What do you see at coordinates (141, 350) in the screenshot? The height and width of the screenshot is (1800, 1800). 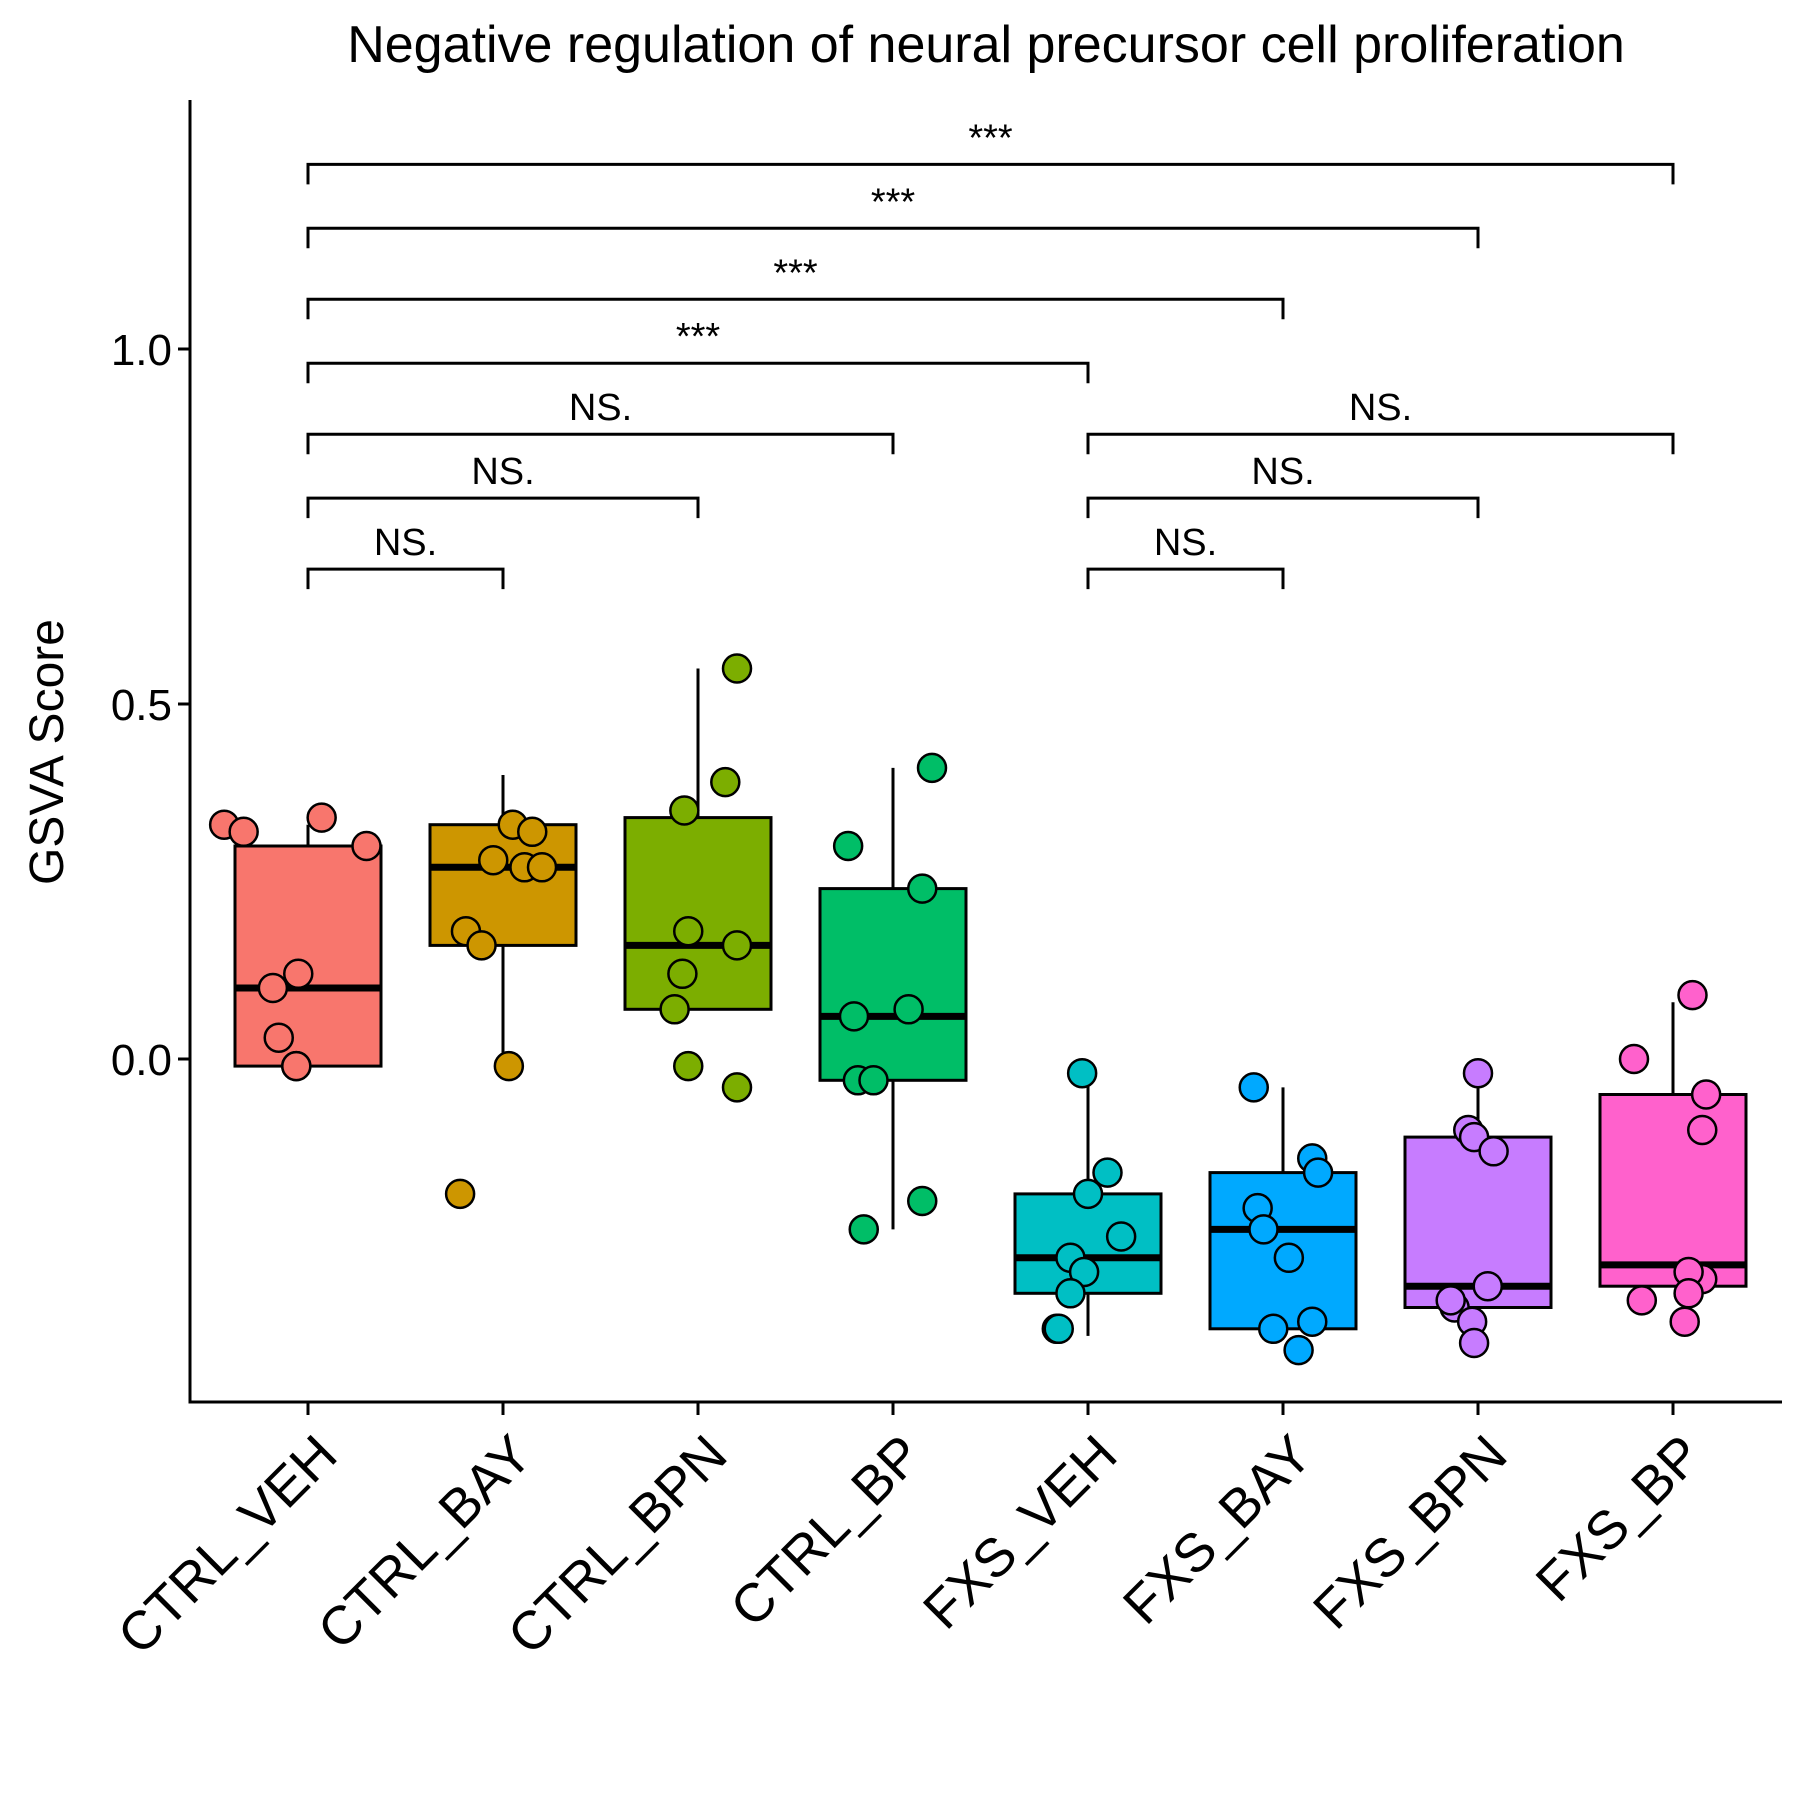 I see `y-tick-label: 1.0` at bounding box center [141, 350].